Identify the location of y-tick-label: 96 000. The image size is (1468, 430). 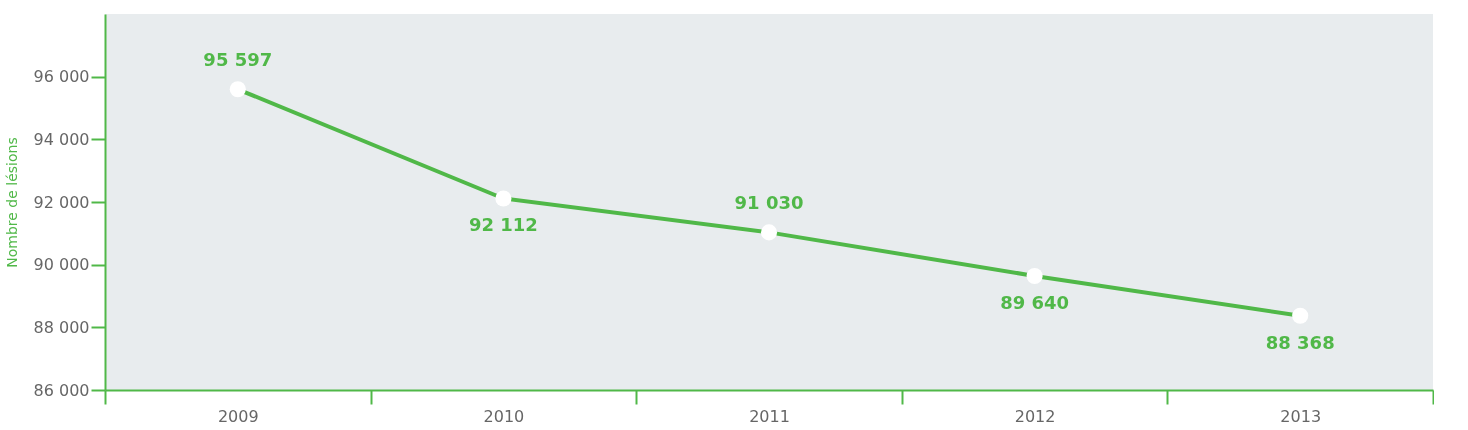
(61, 77).